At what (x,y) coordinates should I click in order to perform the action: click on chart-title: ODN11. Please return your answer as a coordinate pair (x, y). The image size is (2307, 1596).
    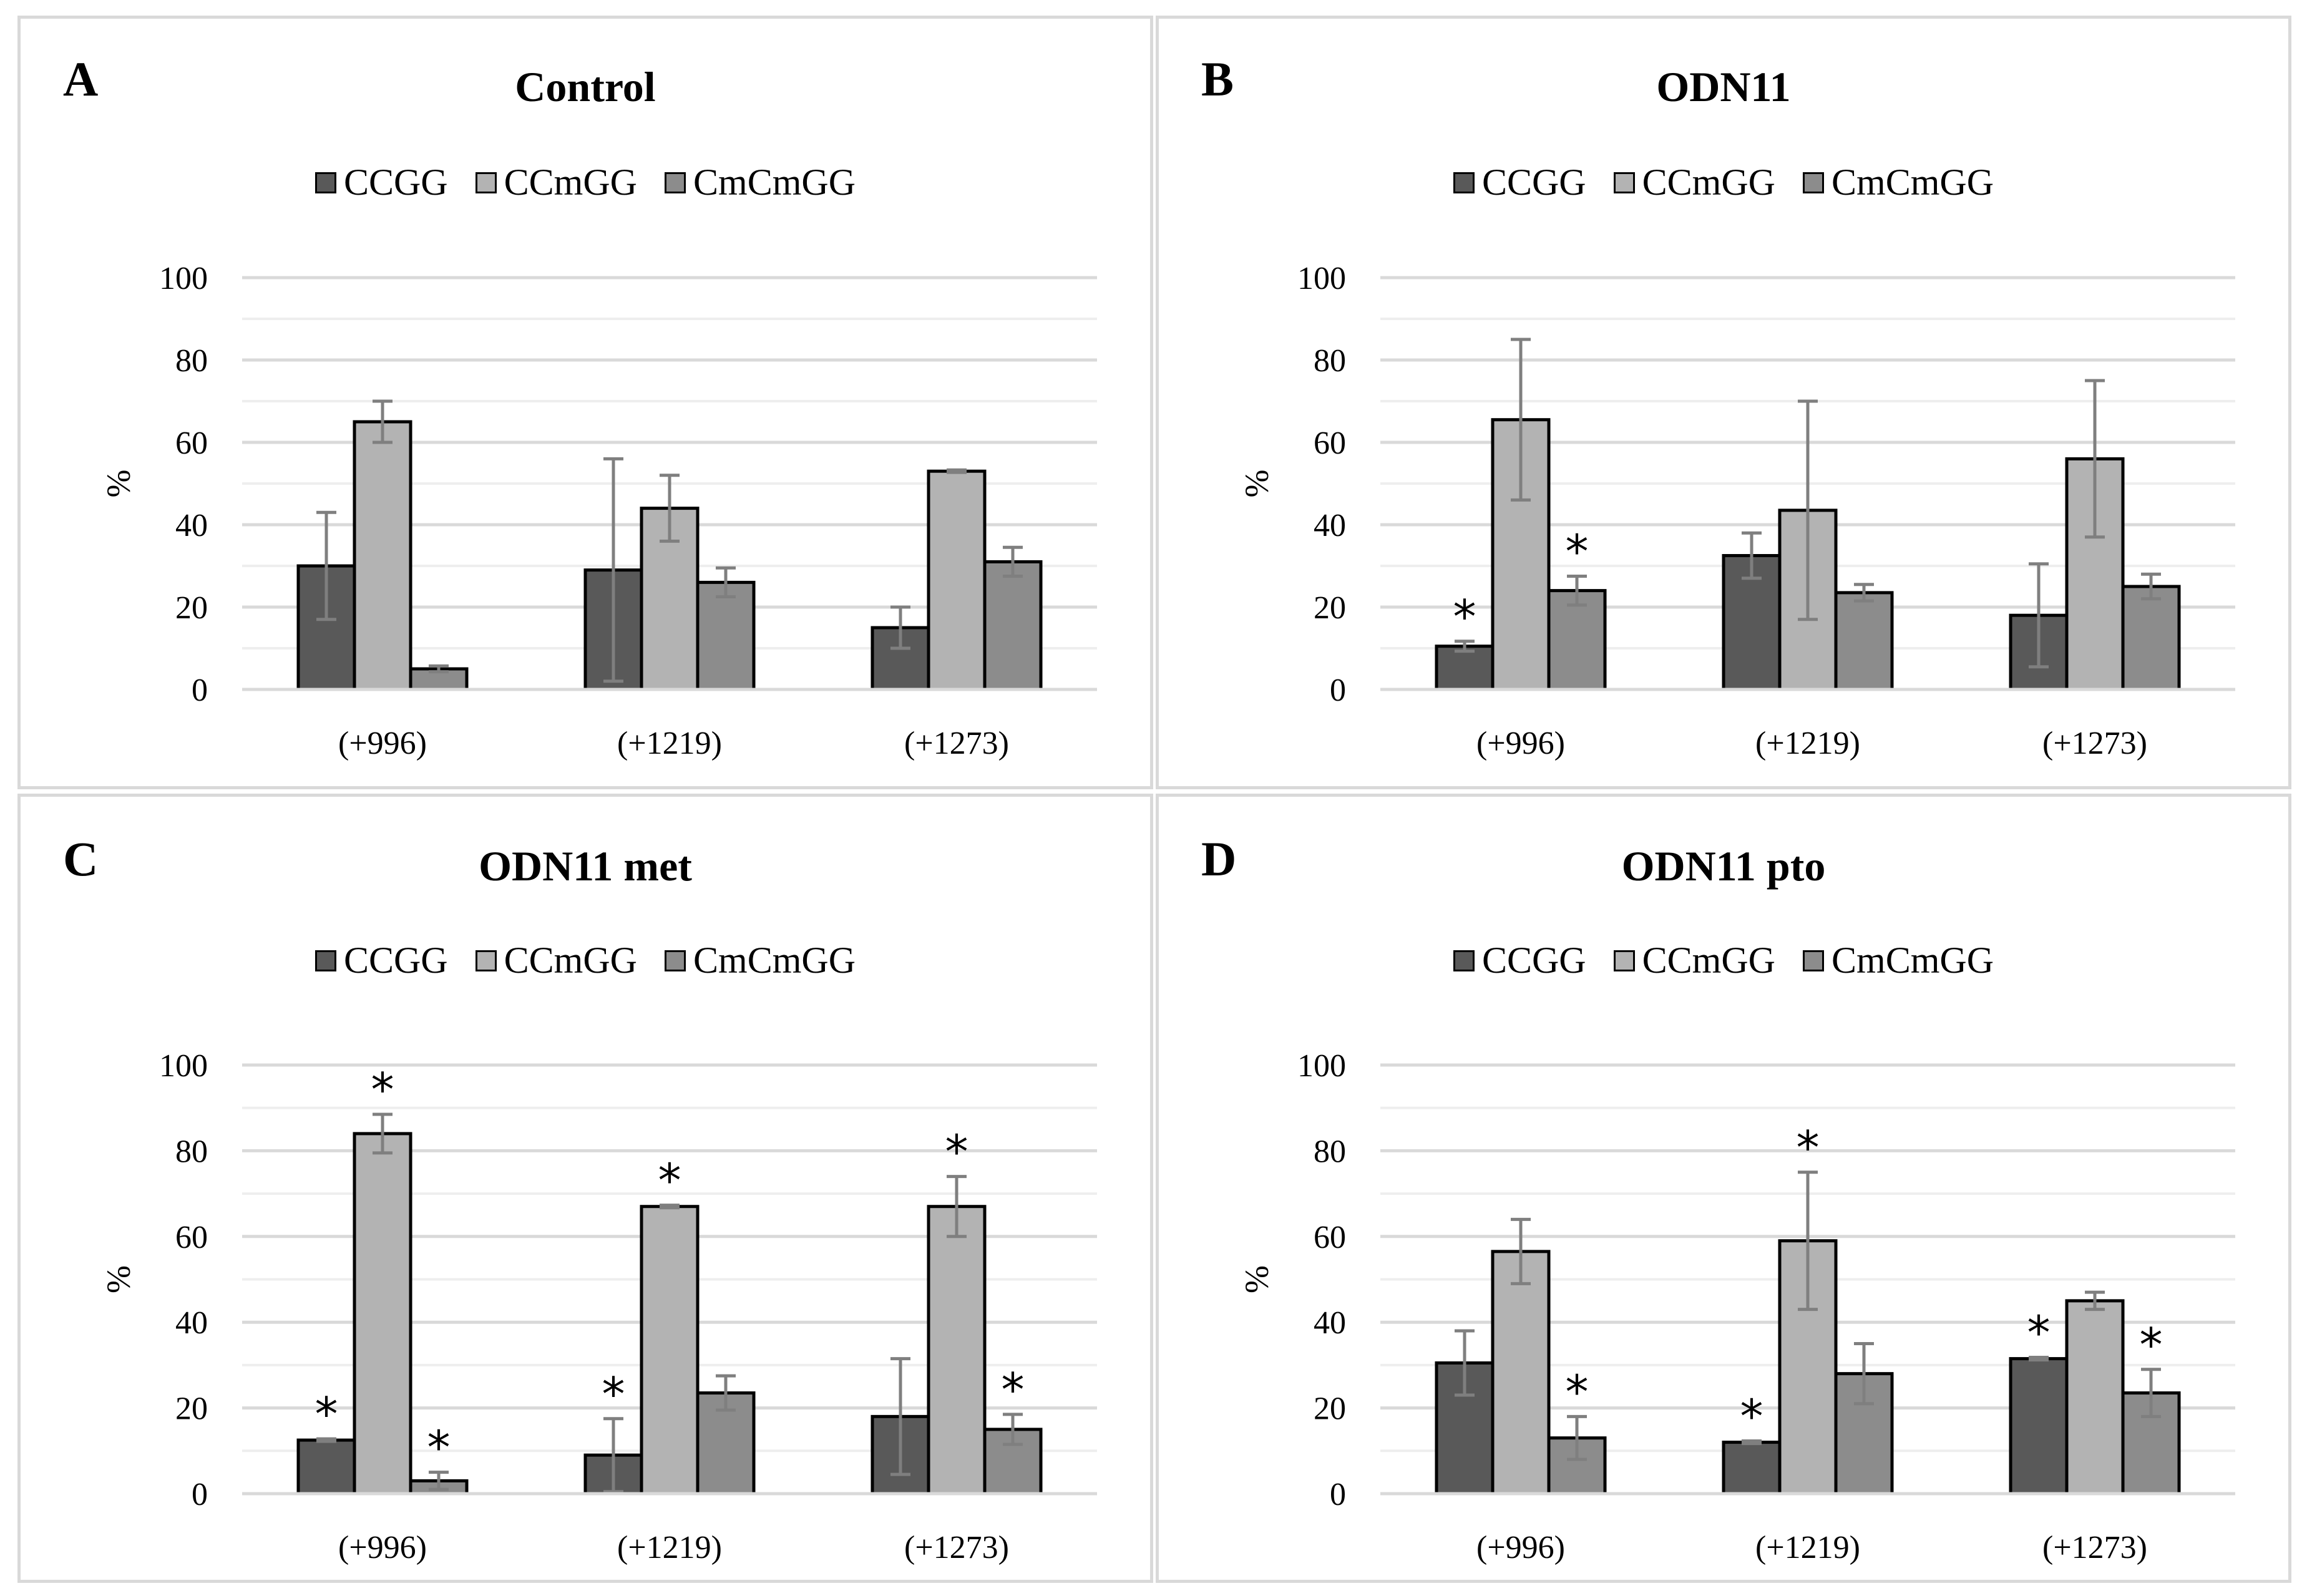
    Looking at the image, I should click on (1723, 86).